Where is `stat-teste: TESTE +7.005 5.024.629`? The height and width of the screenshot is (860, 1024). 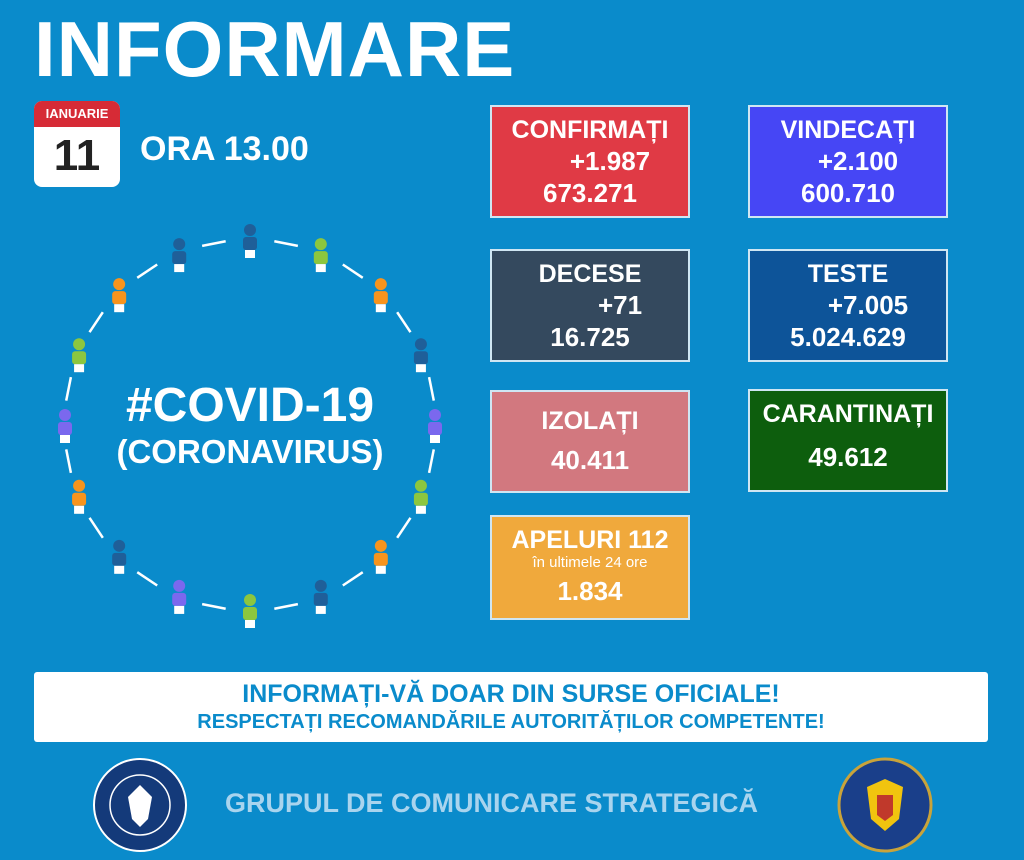
stat-teste: TESTE +7.005 5.024.629 is located at coordinates (848, 305).